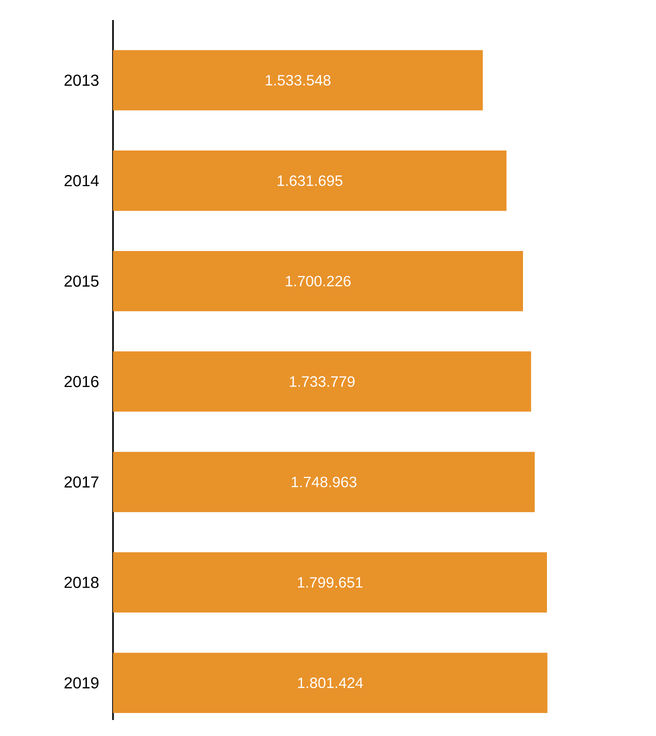  Describe the element at coordinates (81, 382) in the screenshot. I see `y-tick-label: 2016` at that location.